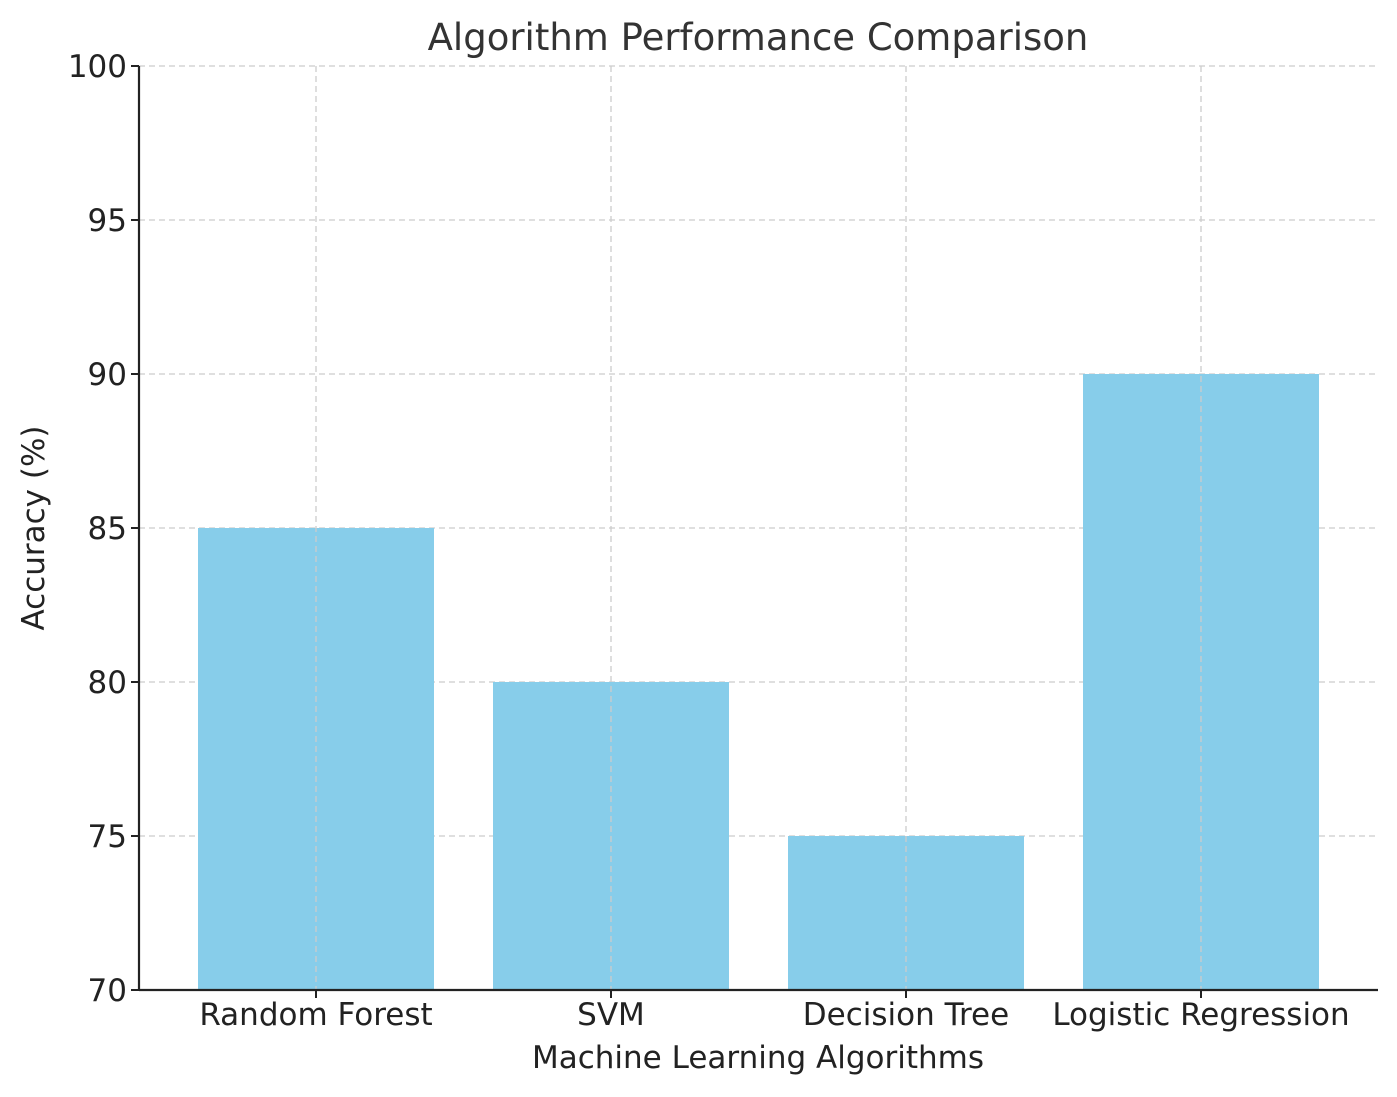  What do you see at coordinates (107, 683) in the screenshot?
I see `y-tick-label: 80` at bounding box center [107, 683].